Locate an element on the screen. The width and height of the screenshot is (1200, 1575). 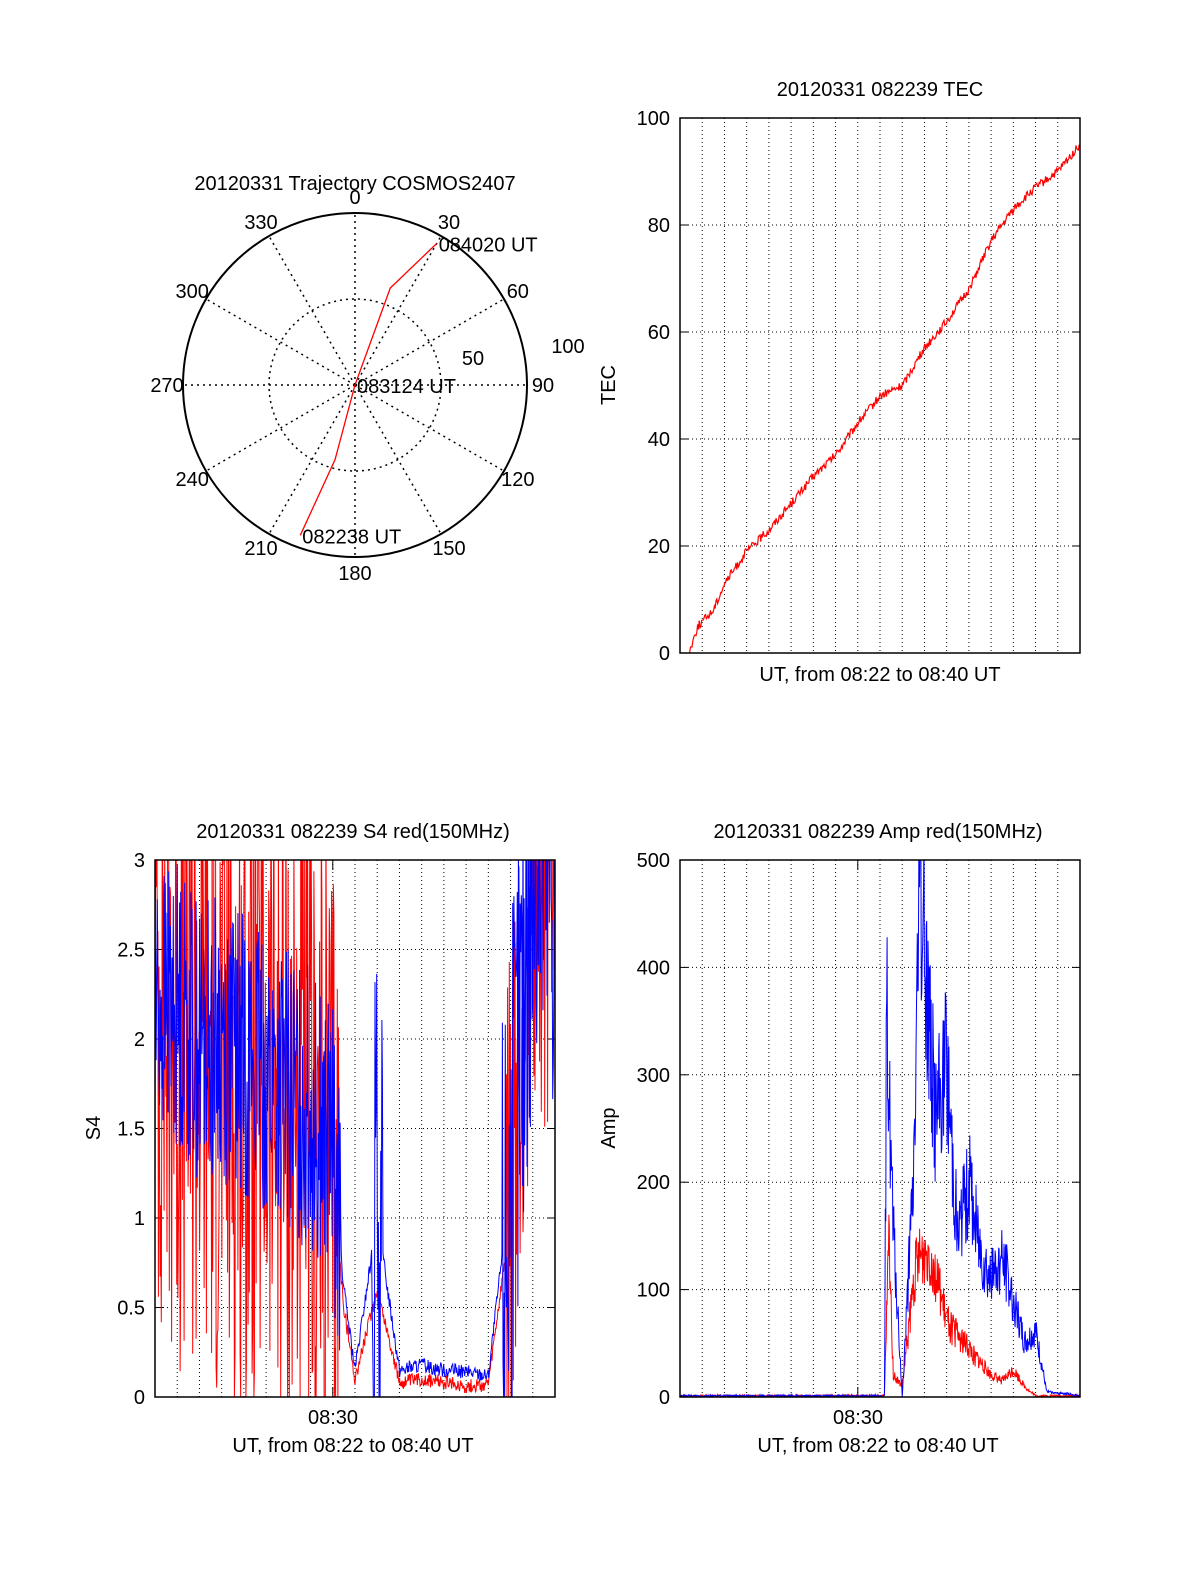
polar-angle-label: 330 is located at coordinates (260, 223).